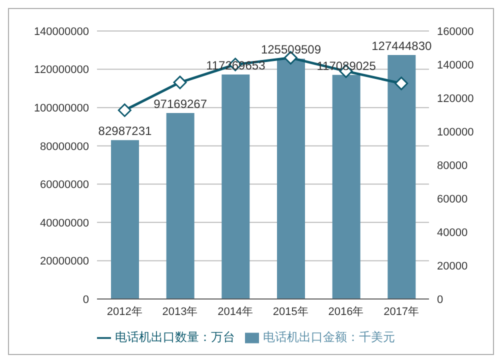 Image resolution: width=500 pixels, height=362 pixels. Describe the element at coordinates (455, 98) in the screenshot. I see `y2-tick-label: 120000` at that location.